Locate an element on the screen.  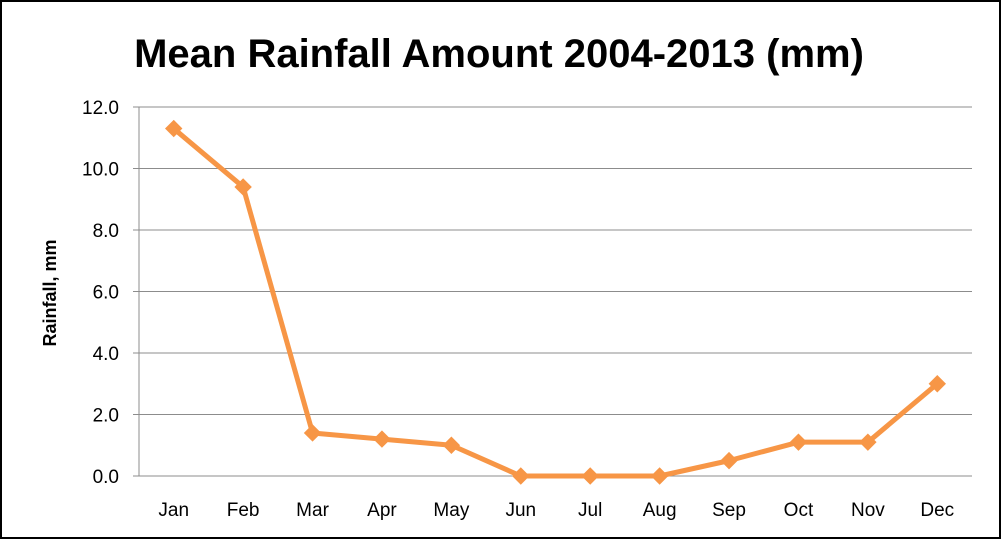
x-tick-label: Dec is located at coordinates (937, 510).